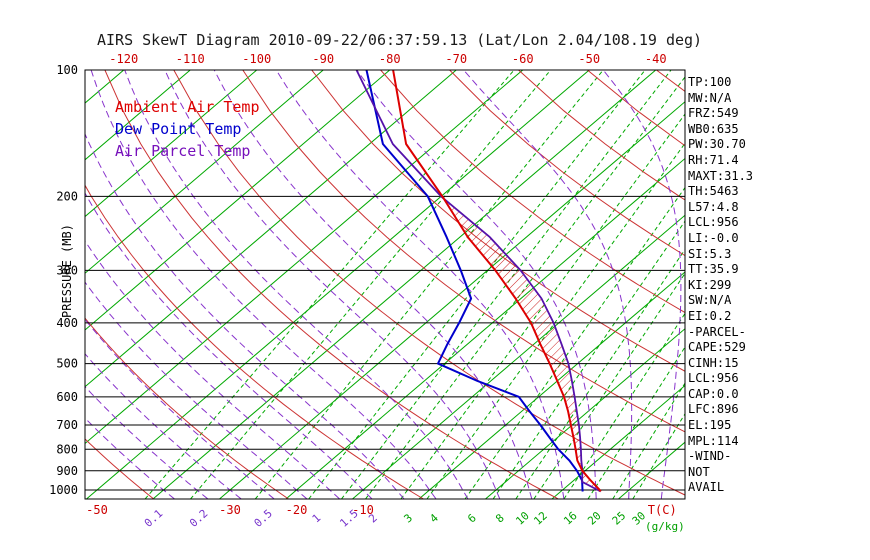 The height and width of the screenshot is (560, 870). I want to click on bottom-temp-label: -20, so click(297, 510).